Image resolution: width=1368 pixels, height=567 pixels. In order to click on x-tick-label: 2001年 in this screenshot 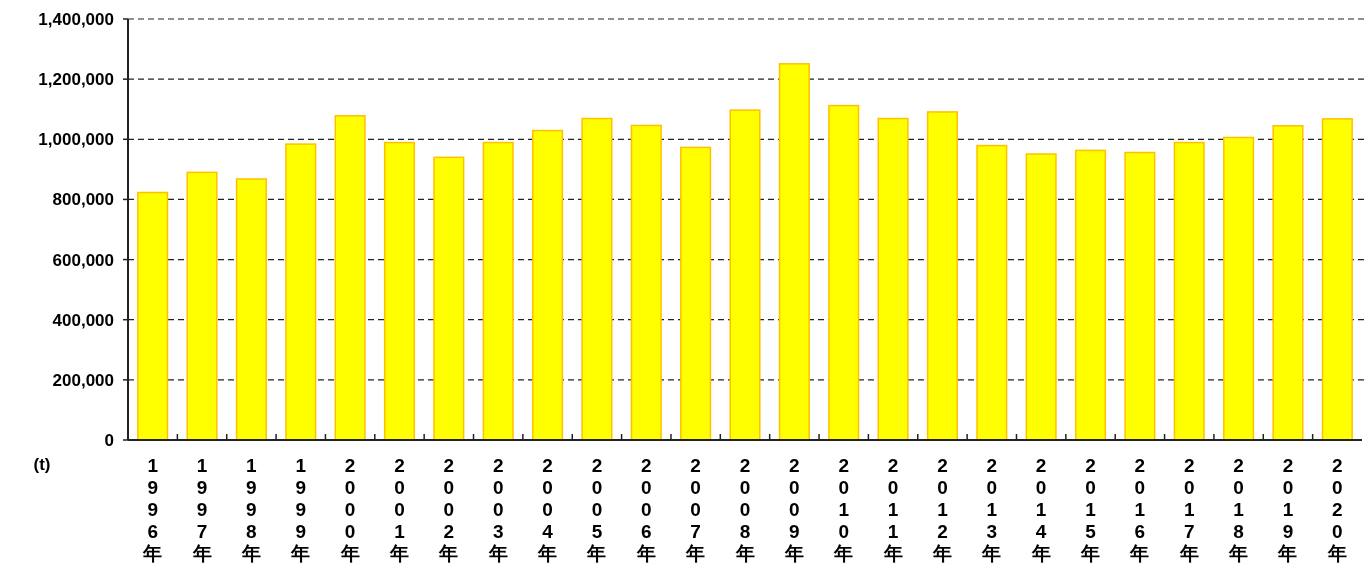, I will do `click(398, 509)`.